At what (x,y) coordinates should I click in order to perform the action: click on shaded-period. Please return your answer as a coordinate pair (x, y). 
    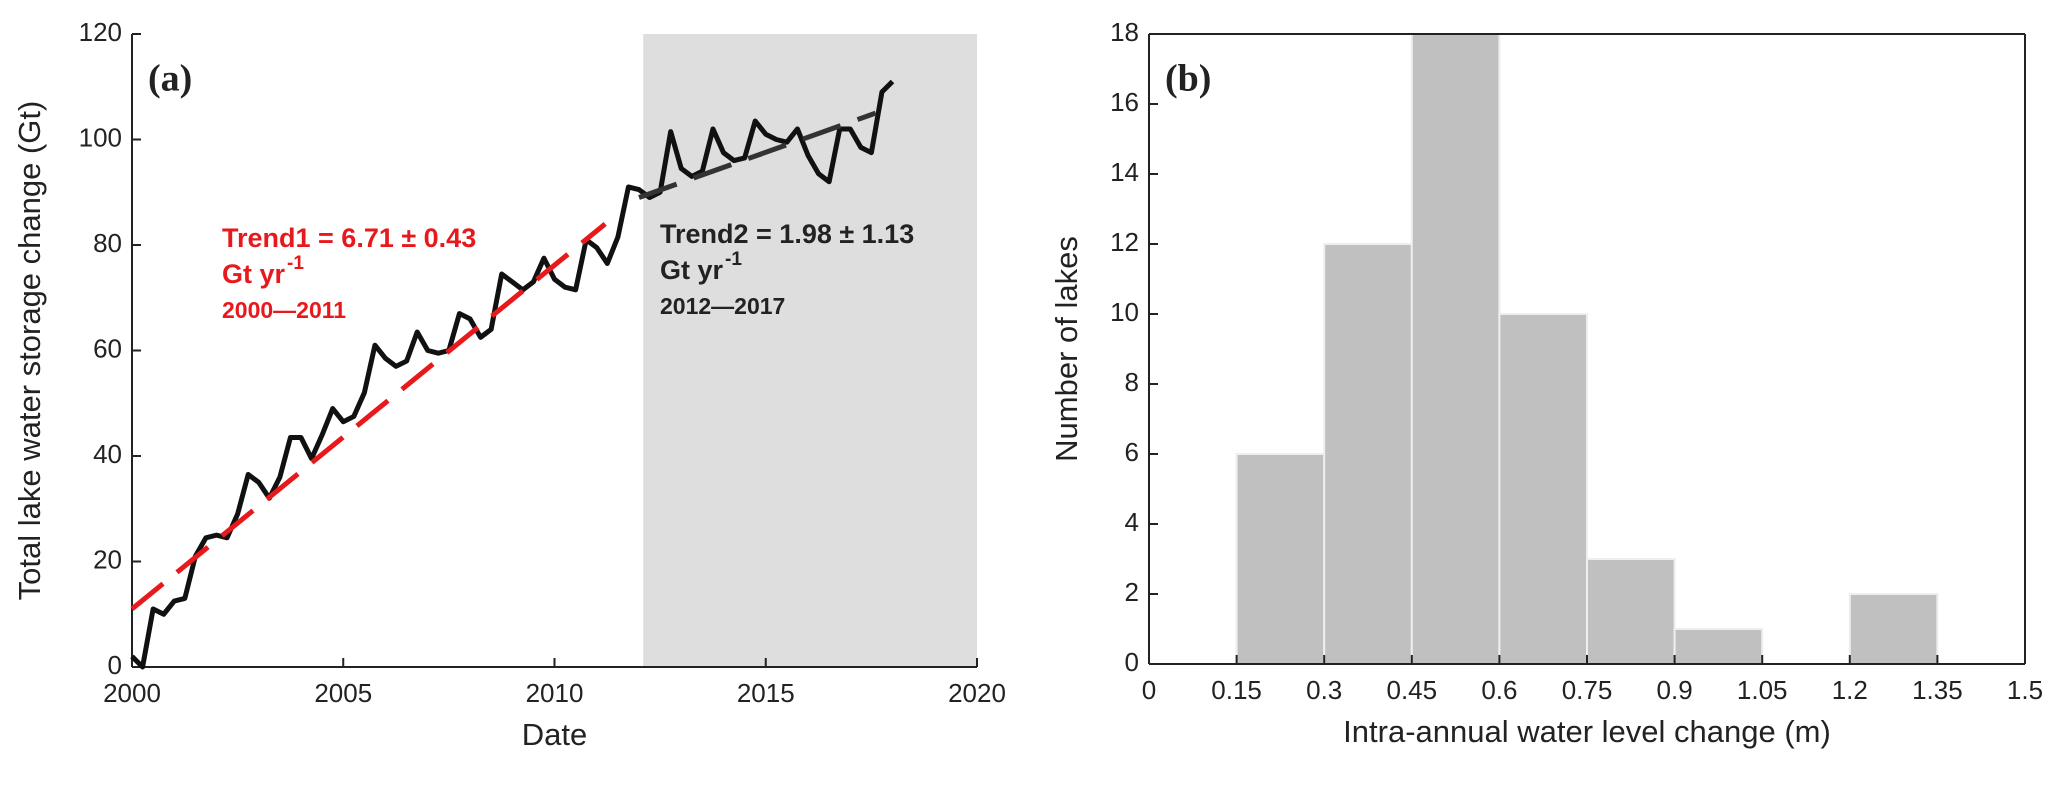
    Looking at the image, I should click on (810, 350).